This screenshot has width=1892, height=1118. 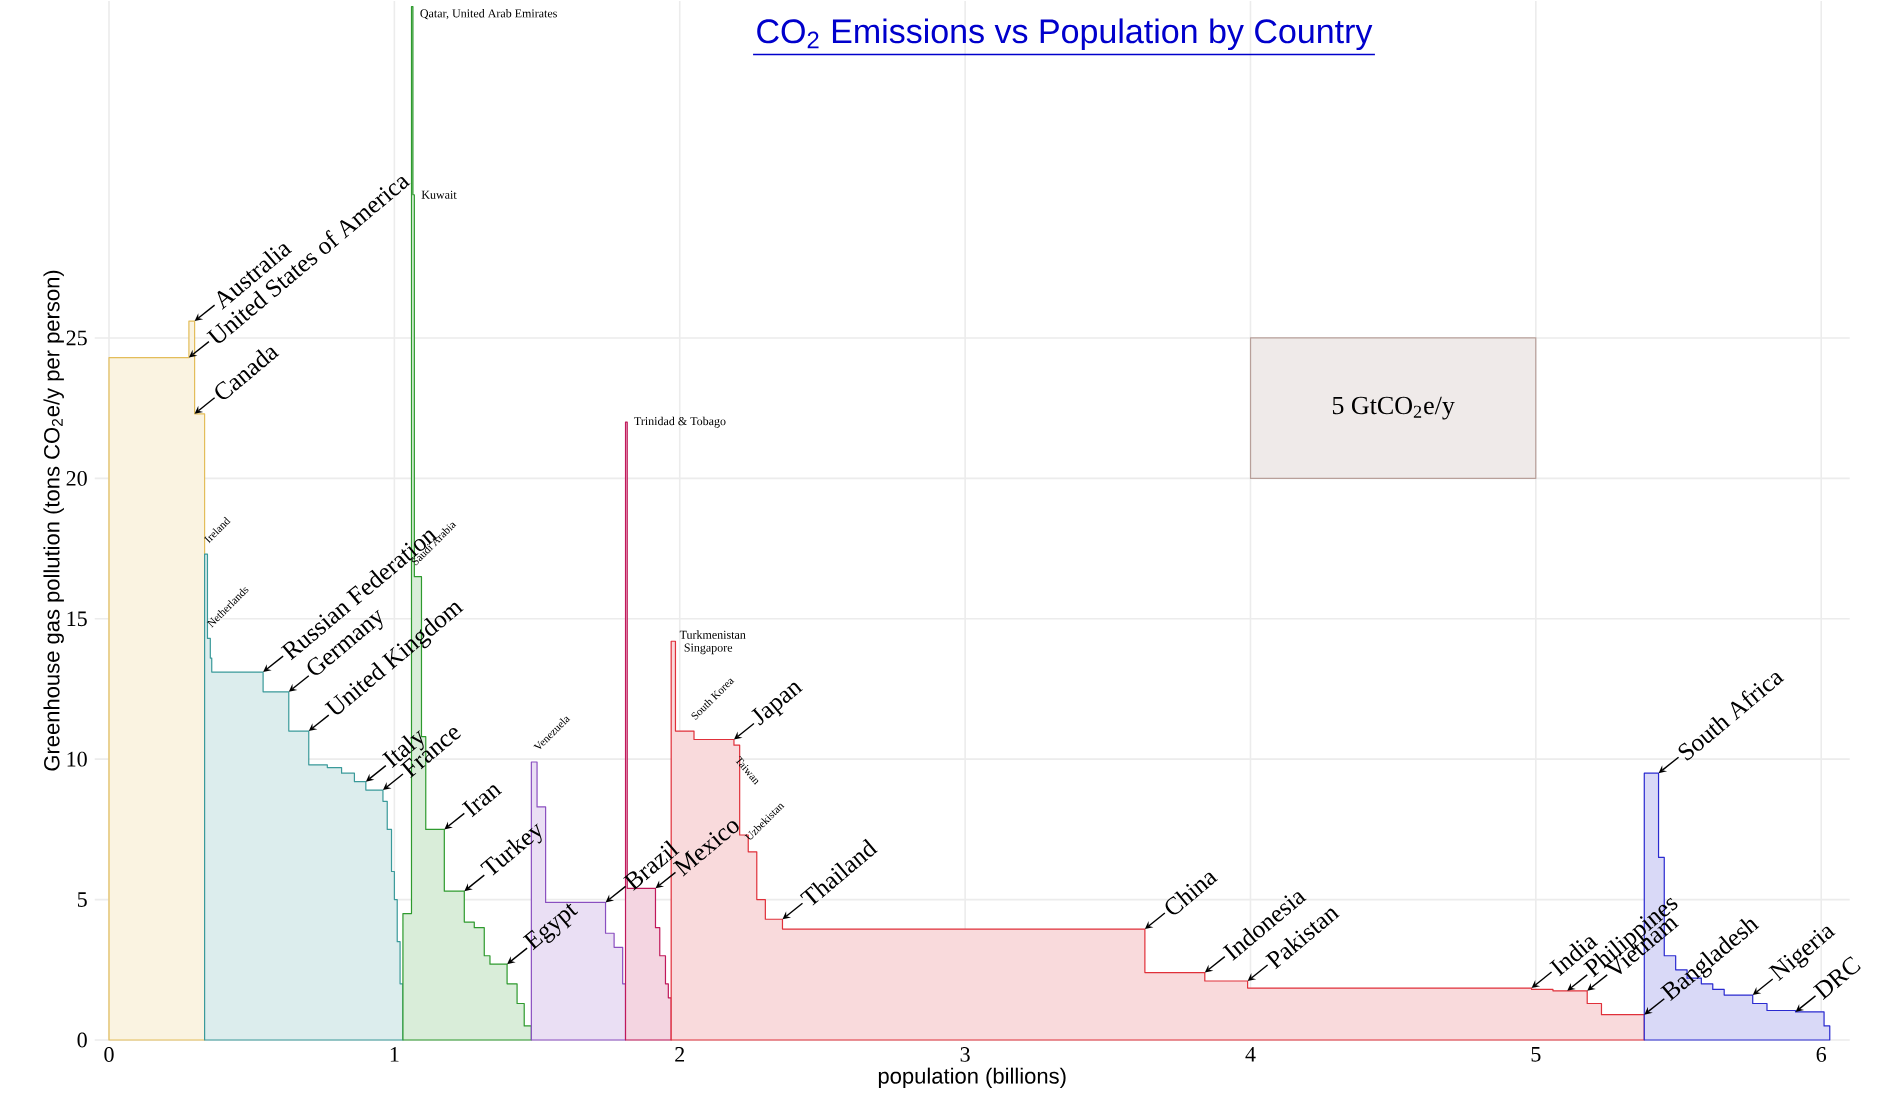 What do you see at coordinates (712, 634) in the screenshot?
I see `annotation: Turkmenistan` at bounding box center [712, 634].